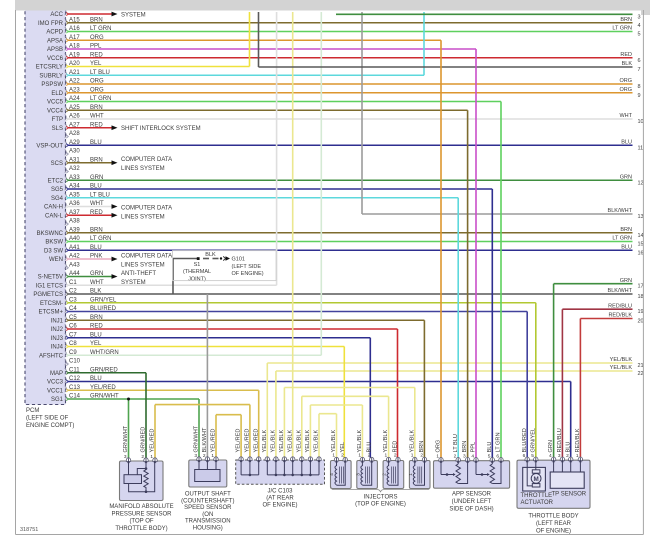 The width and height of the screenshot is (650, 546). Describe the element at coordinates (75, 362) in the screenshot. I see `svg-text: C10` at that location.